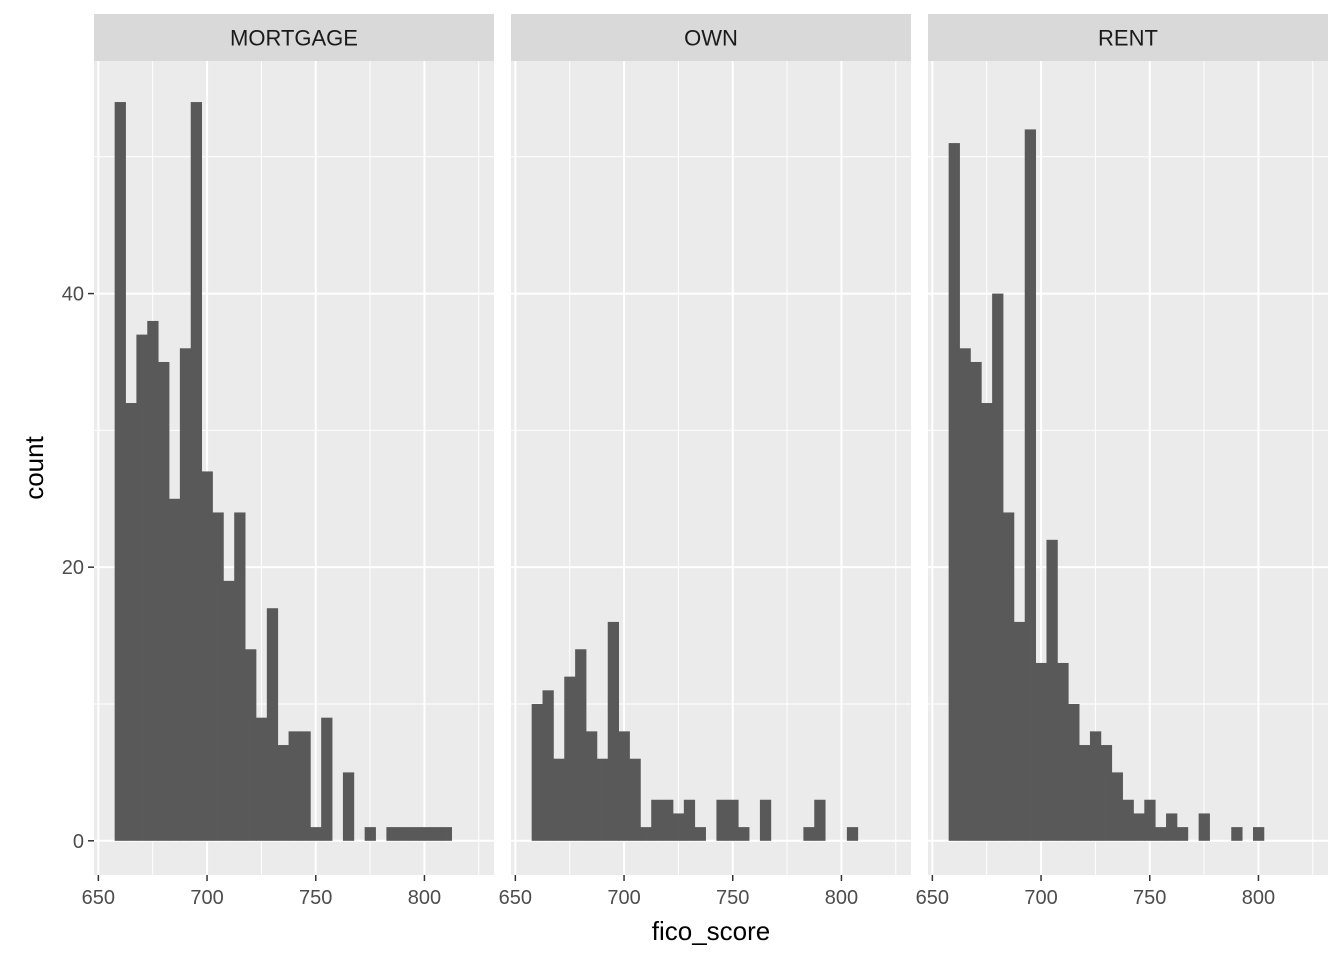  I want to click on y-tick-label: 20, so click(73, 568).